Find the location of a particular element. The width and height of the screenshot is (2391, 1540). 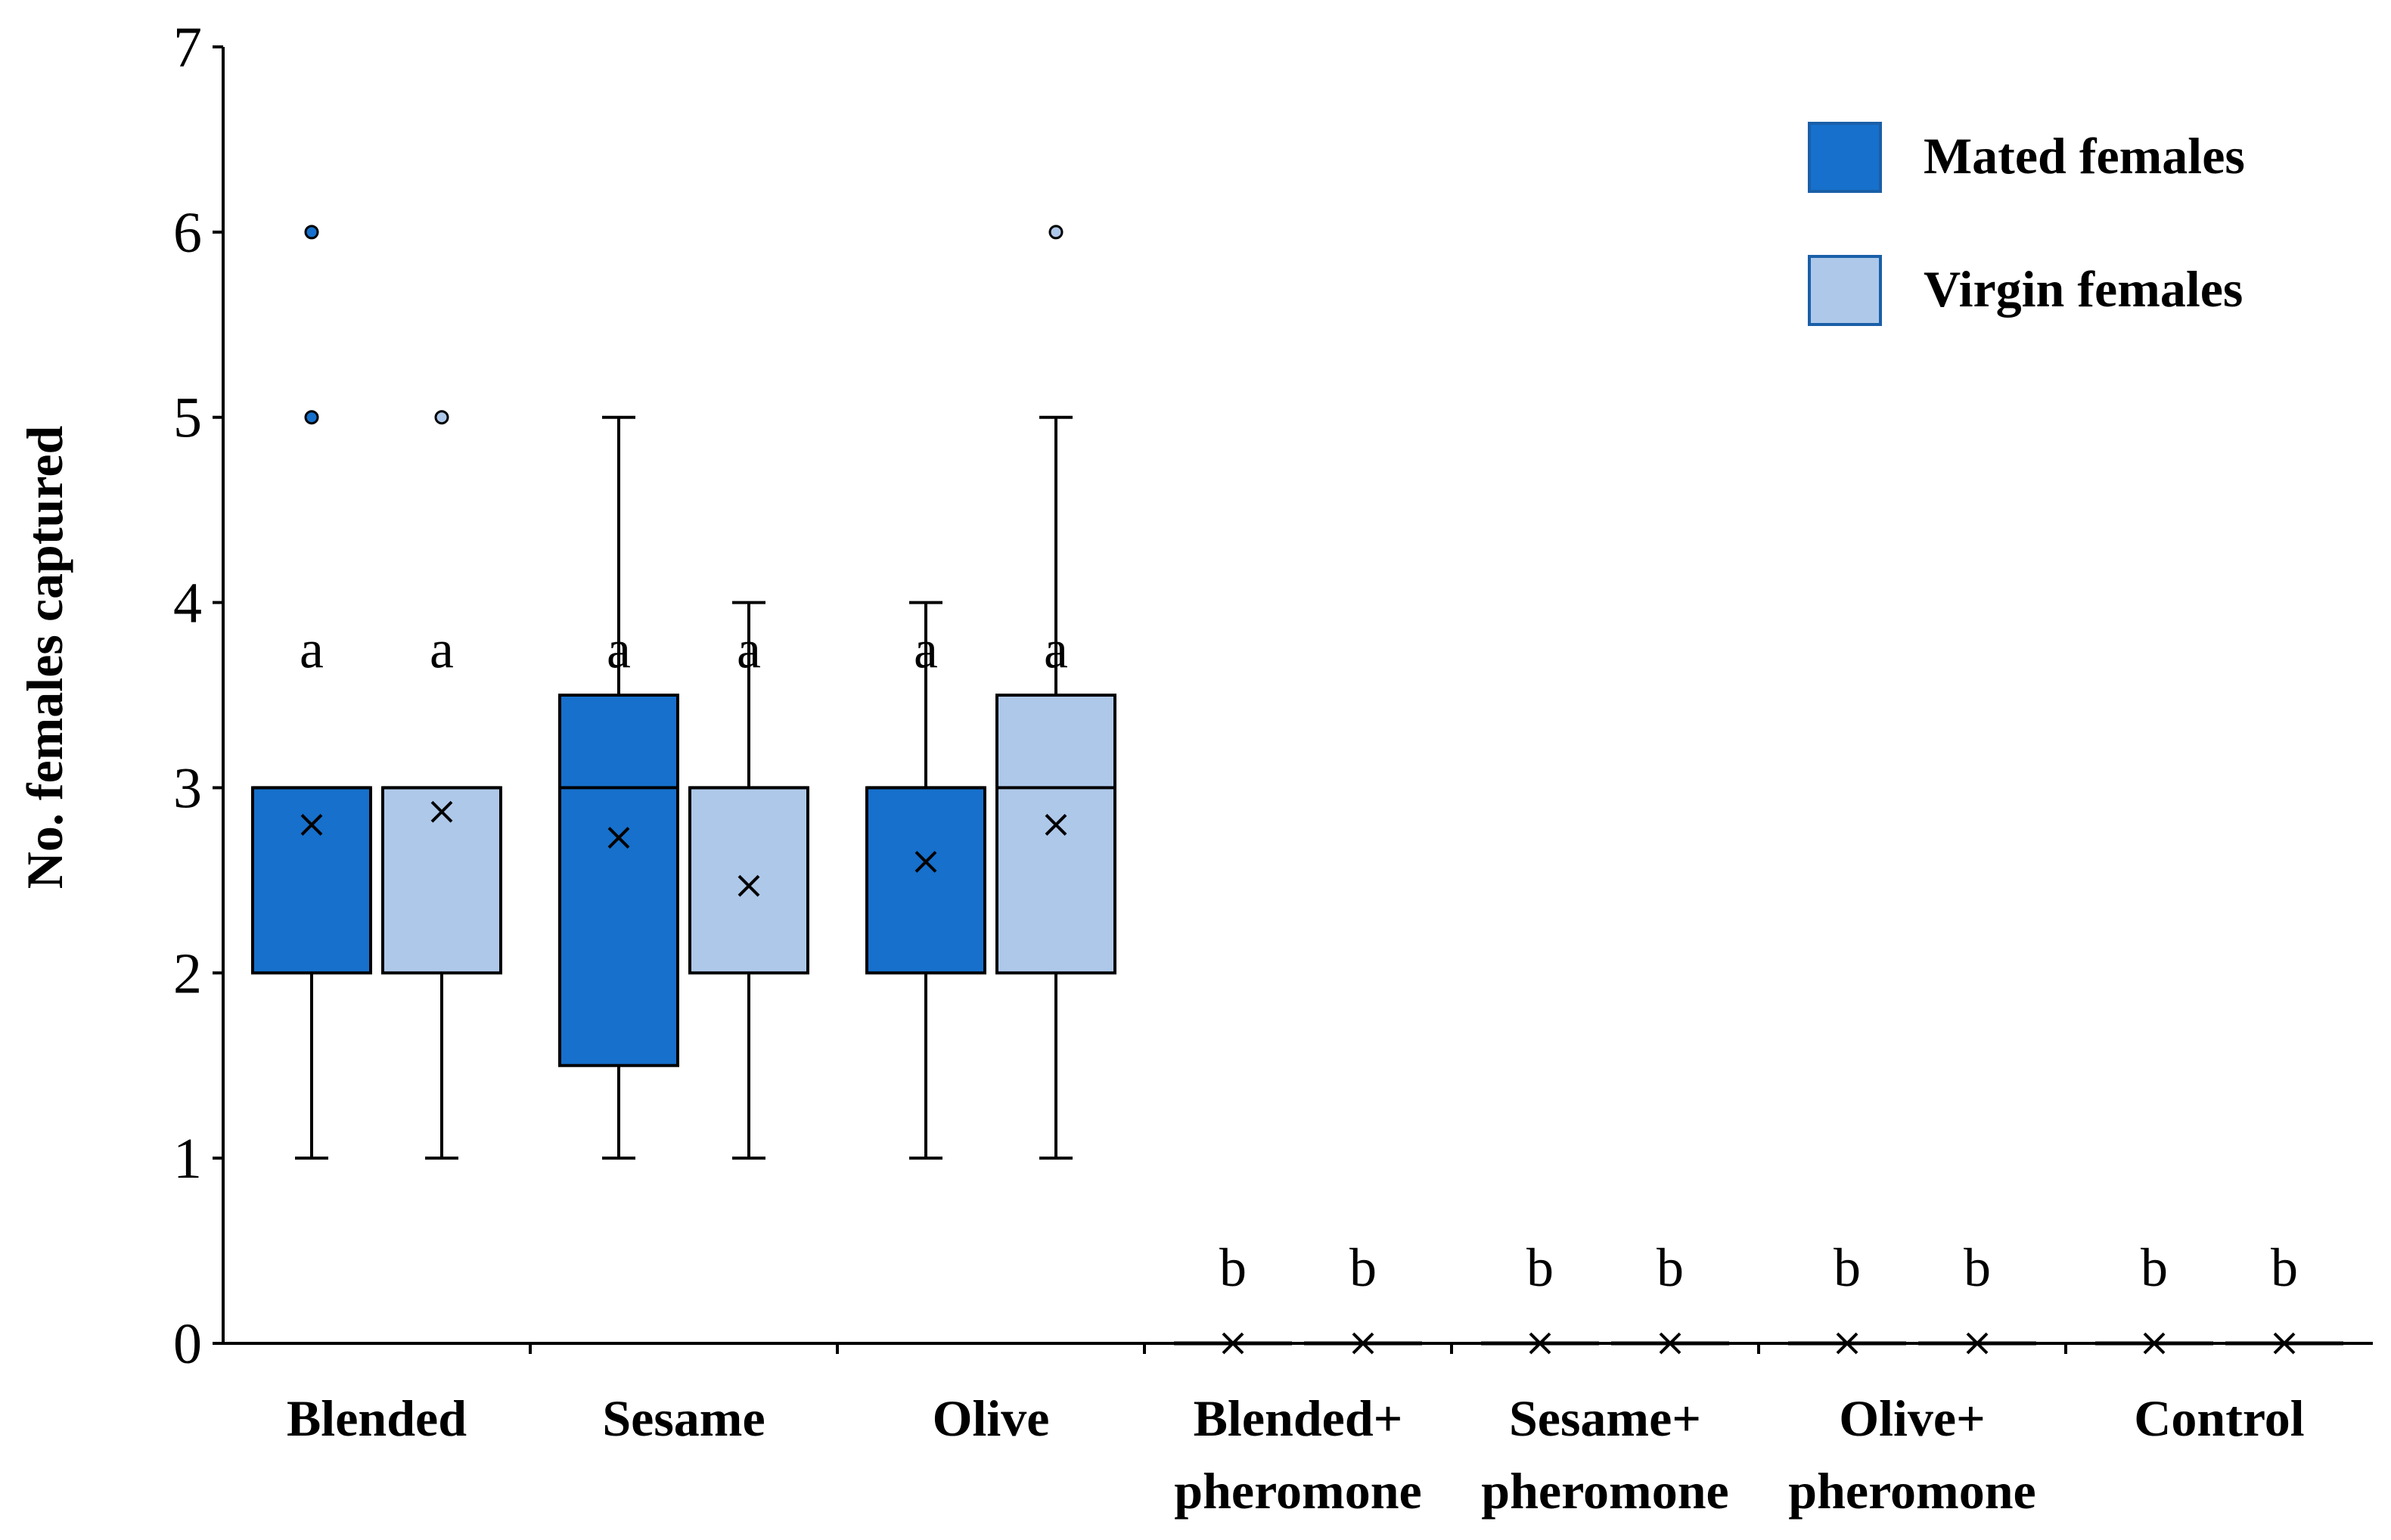

category-label-1-line-0: Sesame is located at coordinates (683, 1418).